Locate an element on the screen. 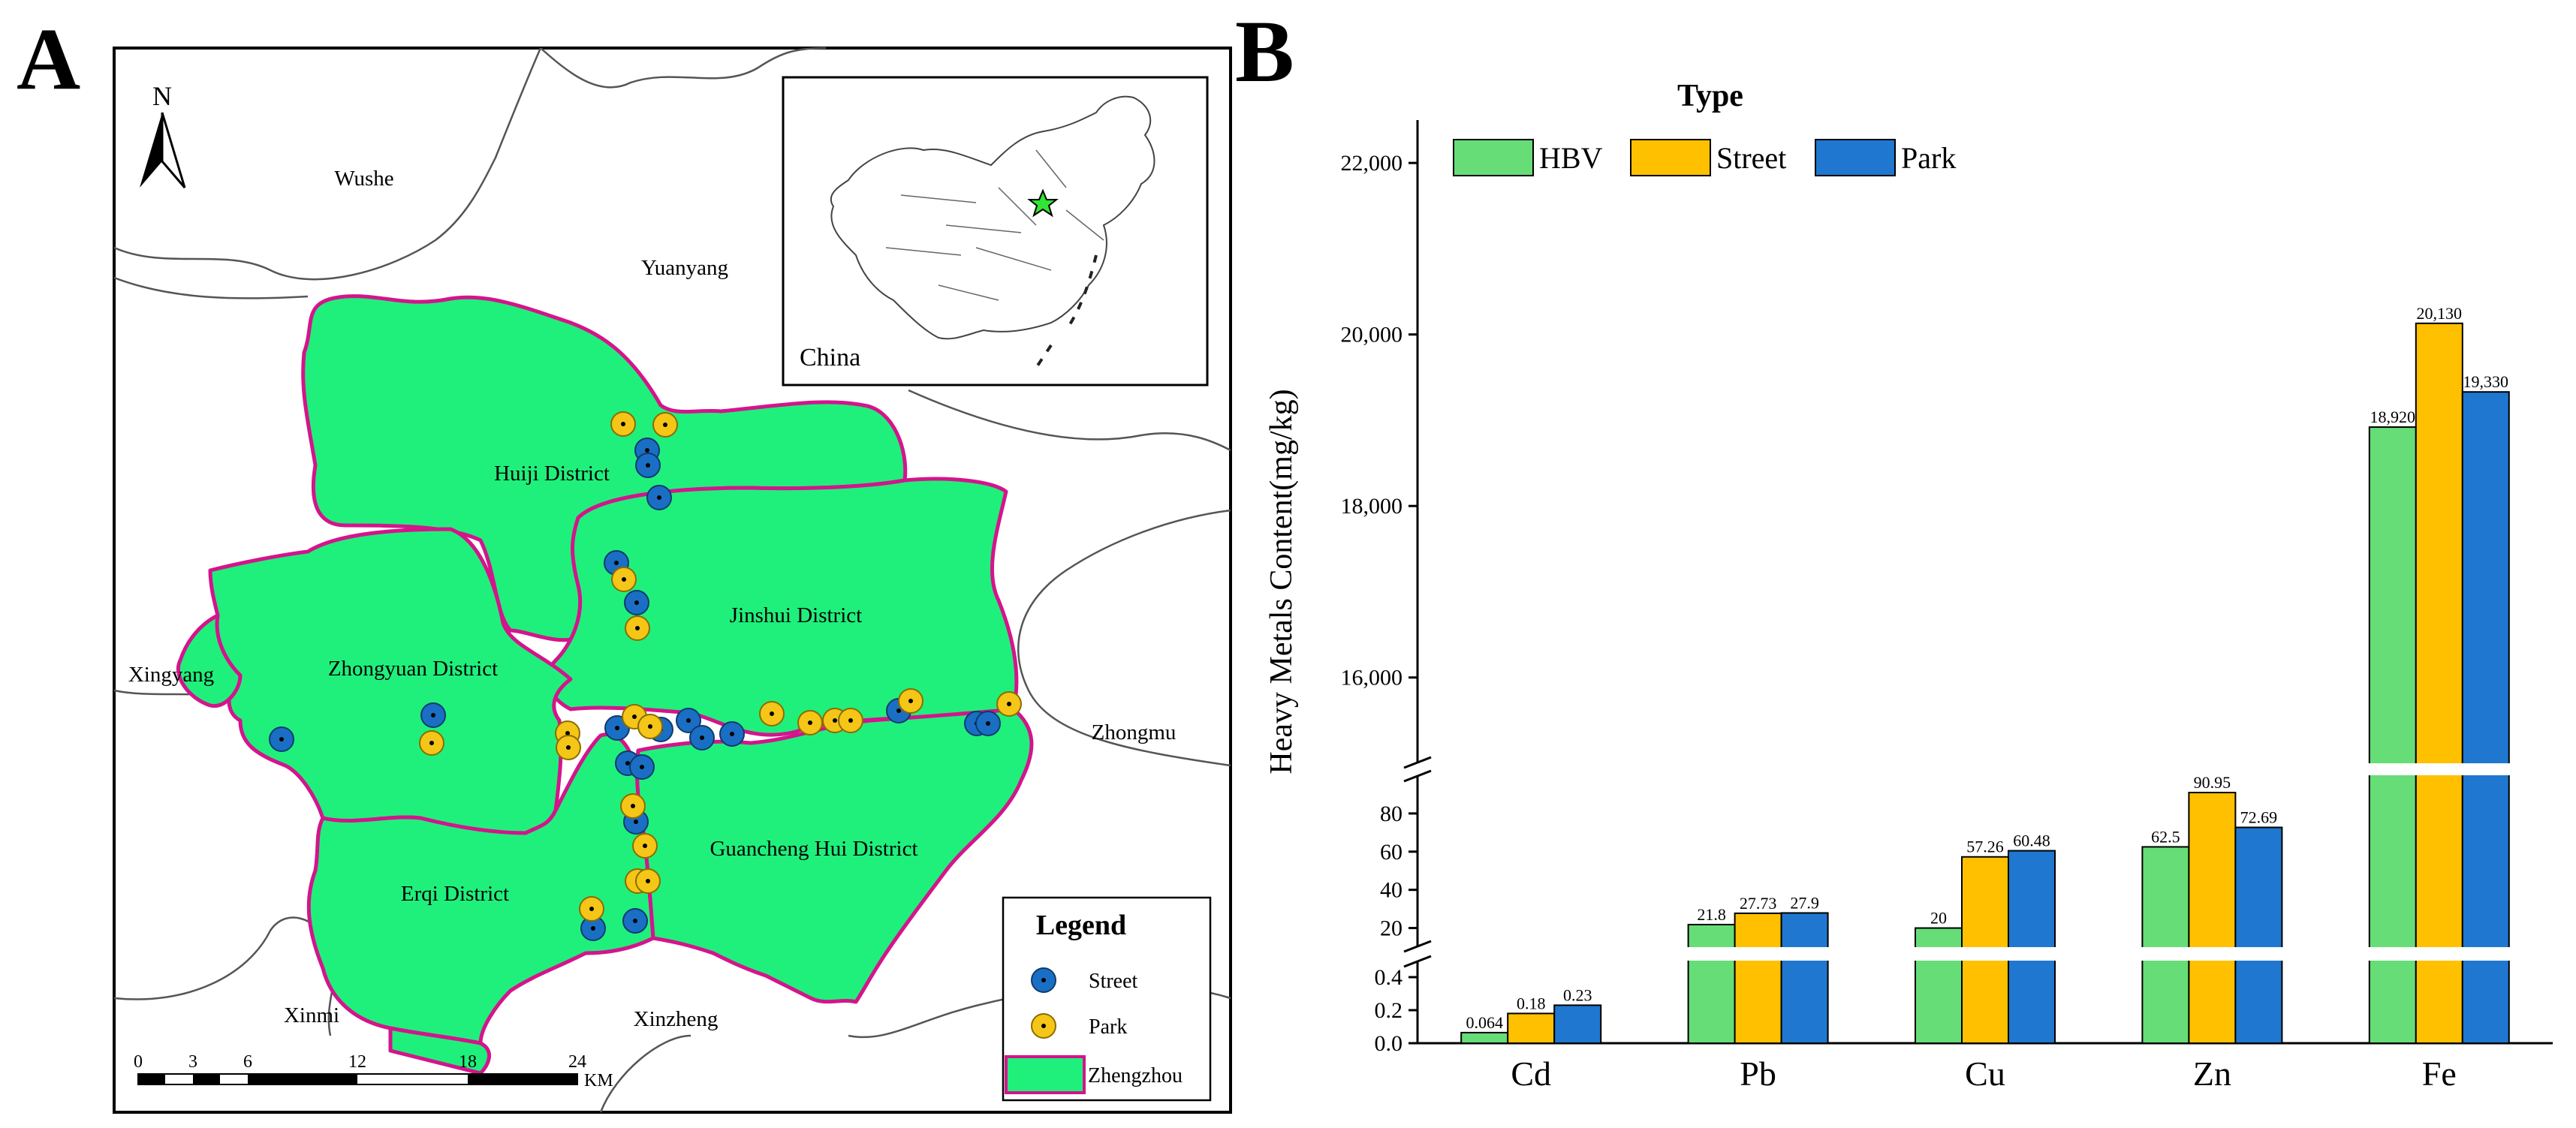 This screenshot has height=1128, width=2576. data-label-fe-park: 19,330 is located at coordinates (2486, 381).